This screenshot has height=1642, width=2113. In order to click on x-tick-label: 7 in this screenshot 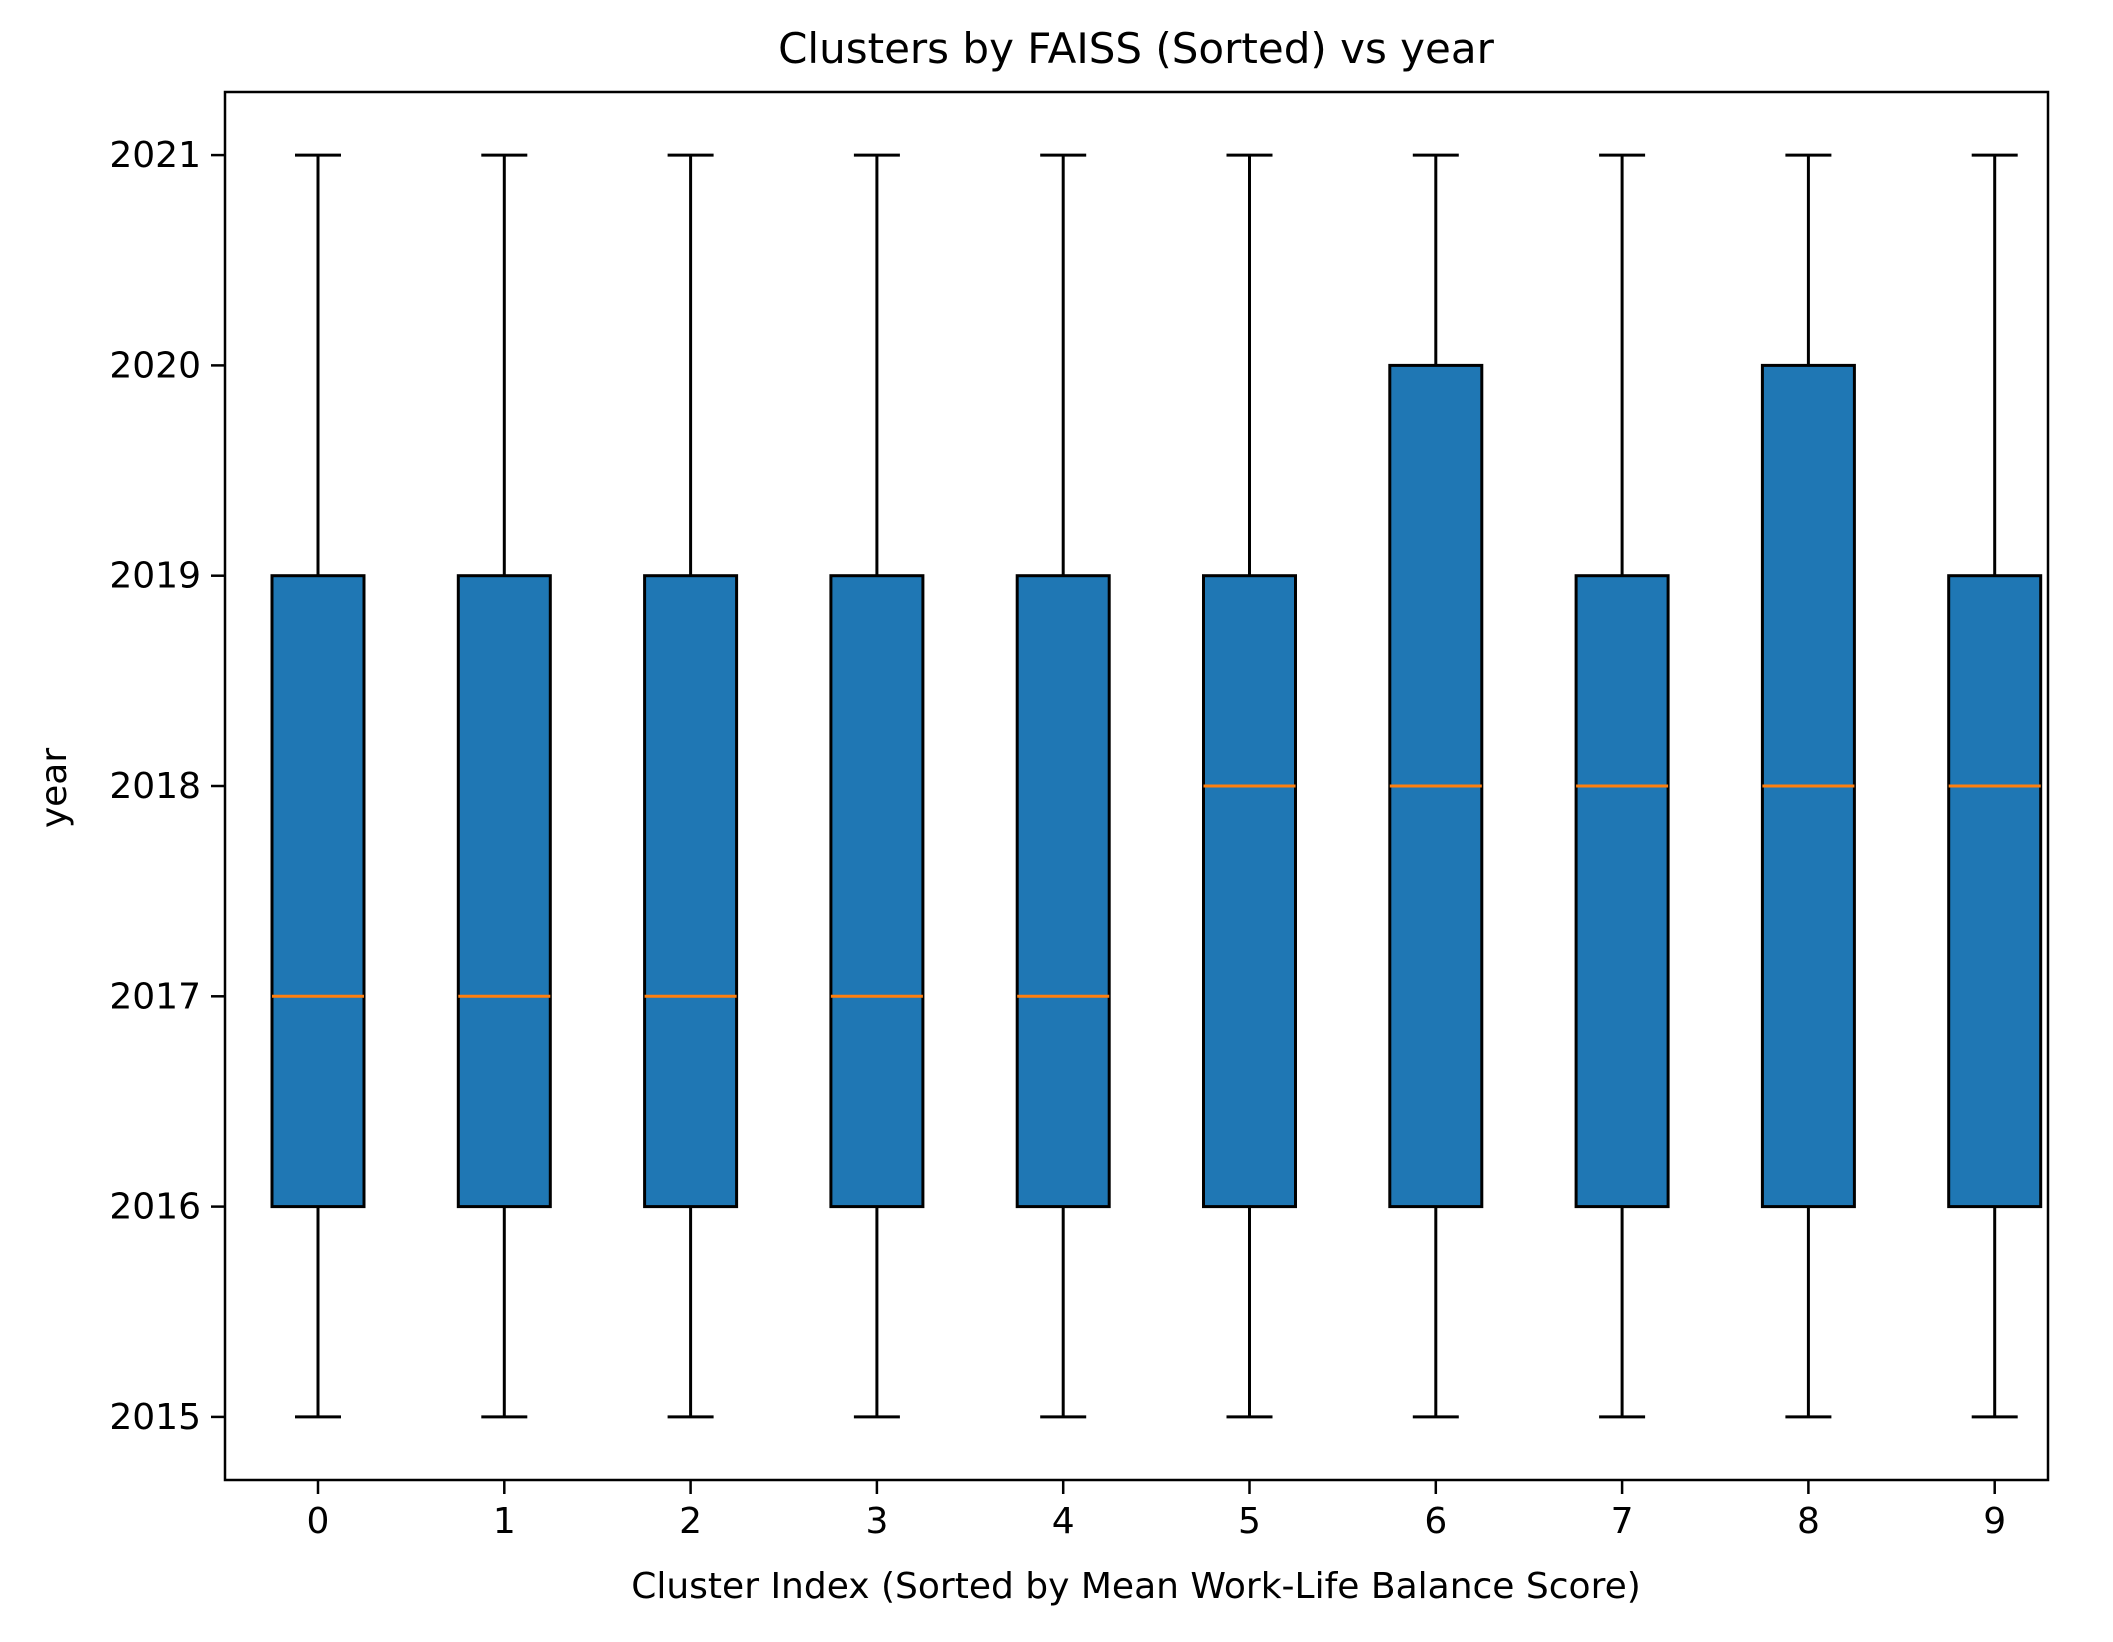, I will do `click(1622, 1521)`.